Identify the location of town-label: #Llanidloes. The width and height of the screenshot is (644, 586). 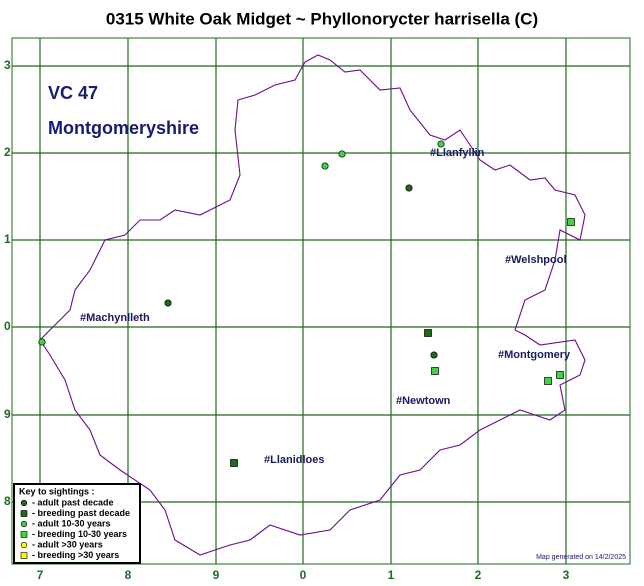
(294, 460).